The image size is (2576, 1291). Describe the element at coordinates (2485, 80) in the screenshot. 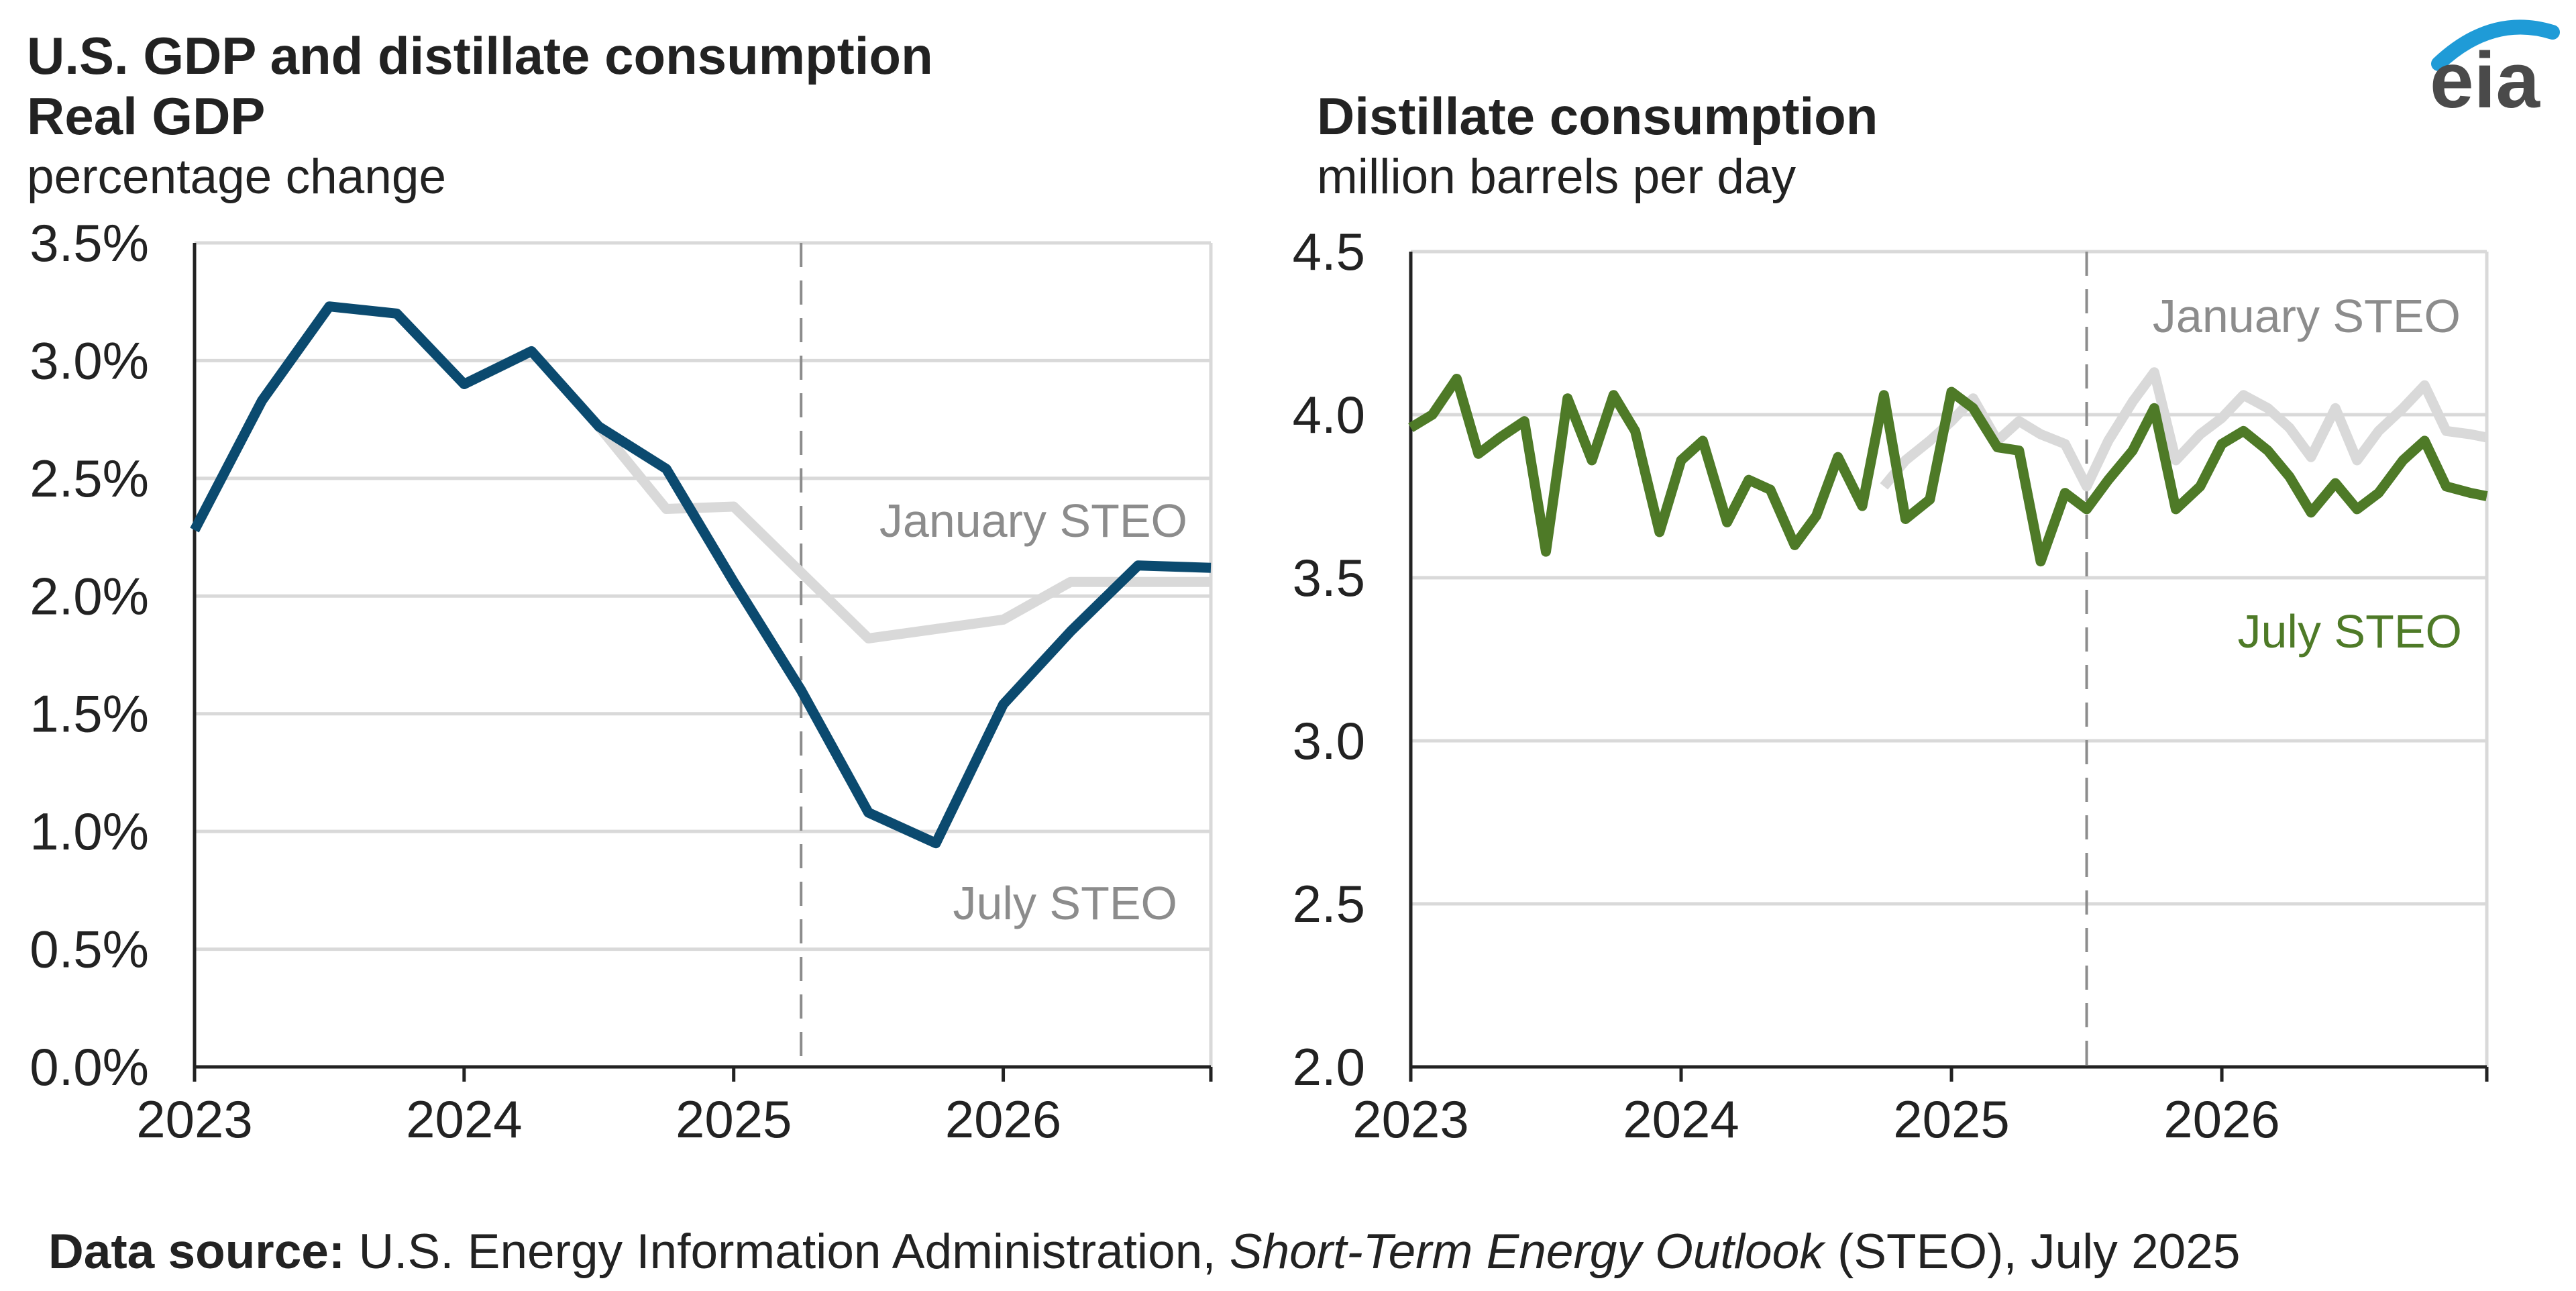

I see `eia-logo-text: eia` at that location.